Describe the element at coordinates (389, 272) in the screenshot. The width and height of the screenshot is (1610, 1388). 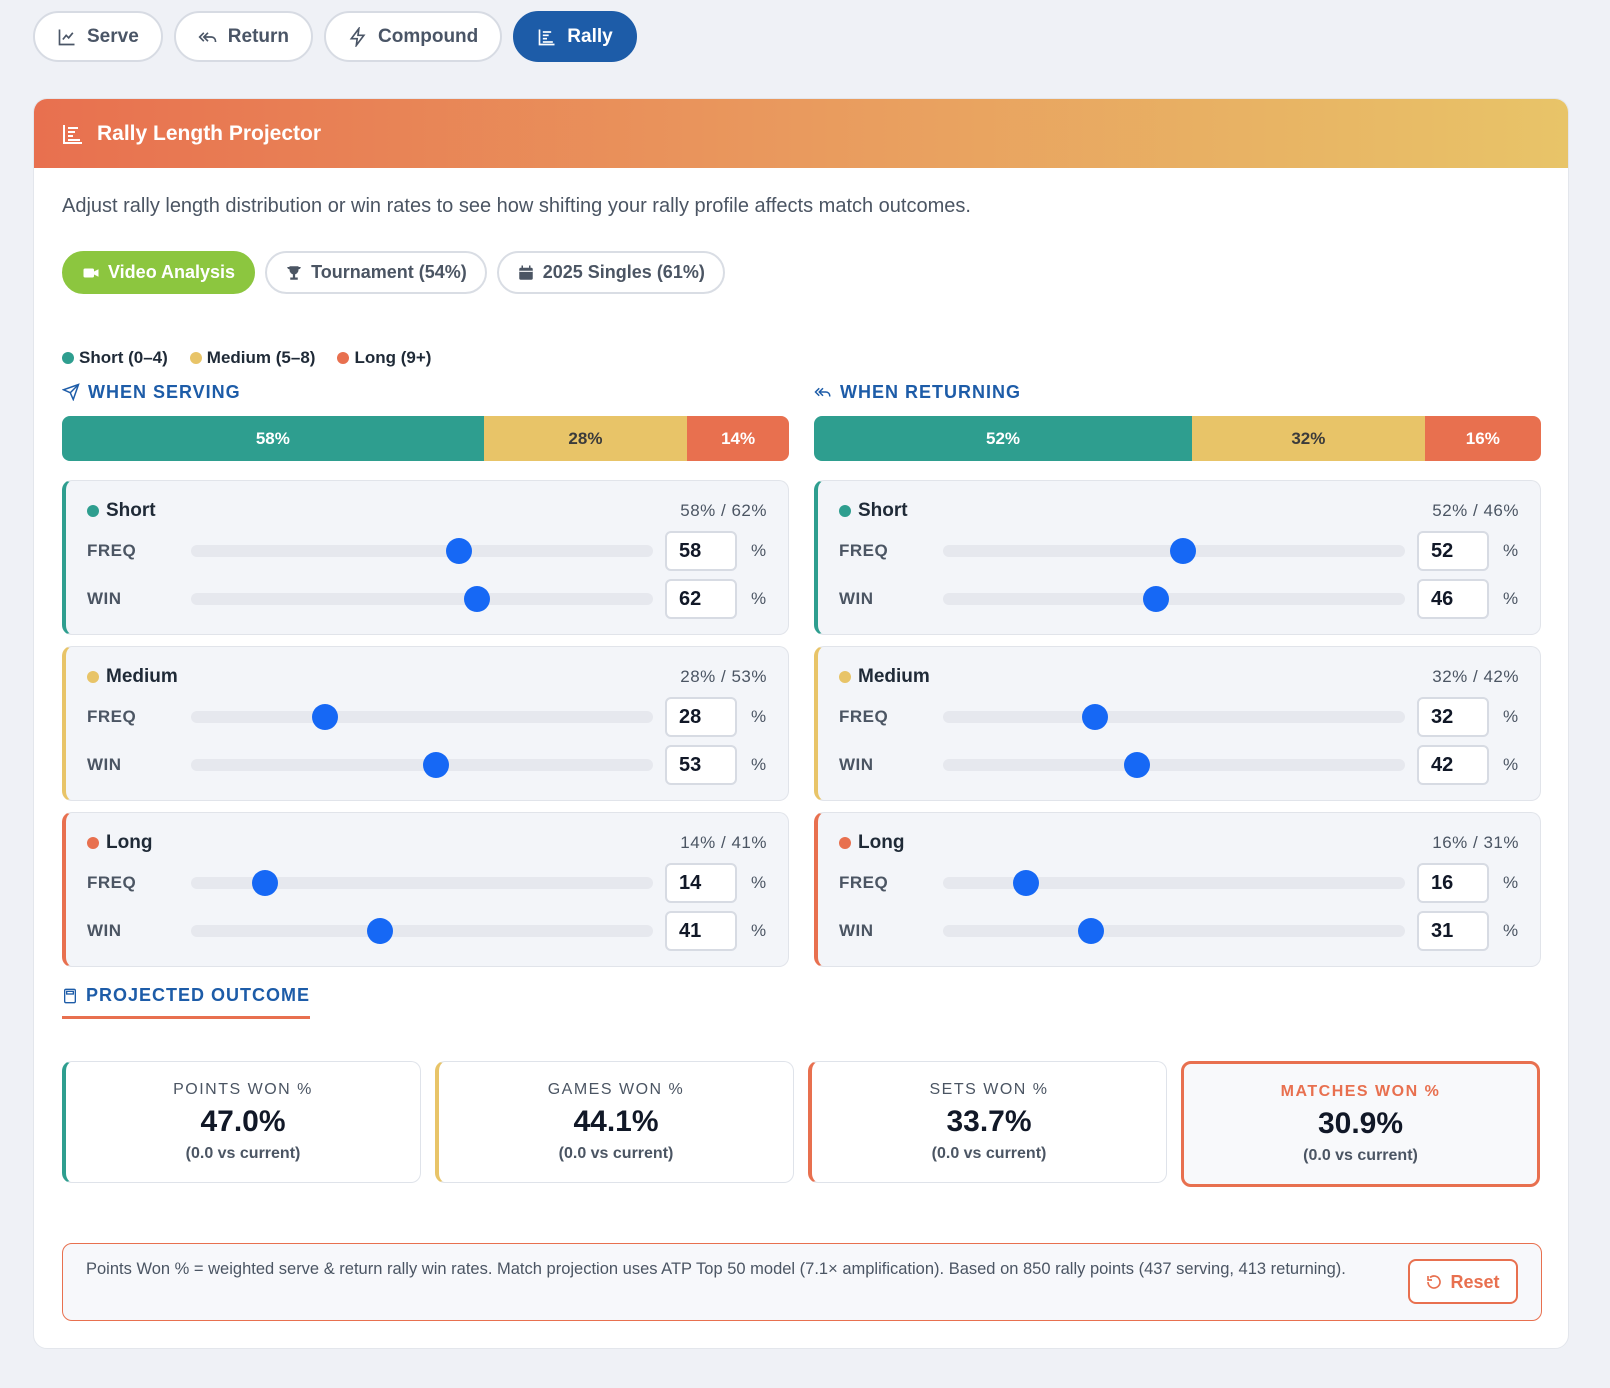
I see `filter-label: Tournament (54%)` at that location.